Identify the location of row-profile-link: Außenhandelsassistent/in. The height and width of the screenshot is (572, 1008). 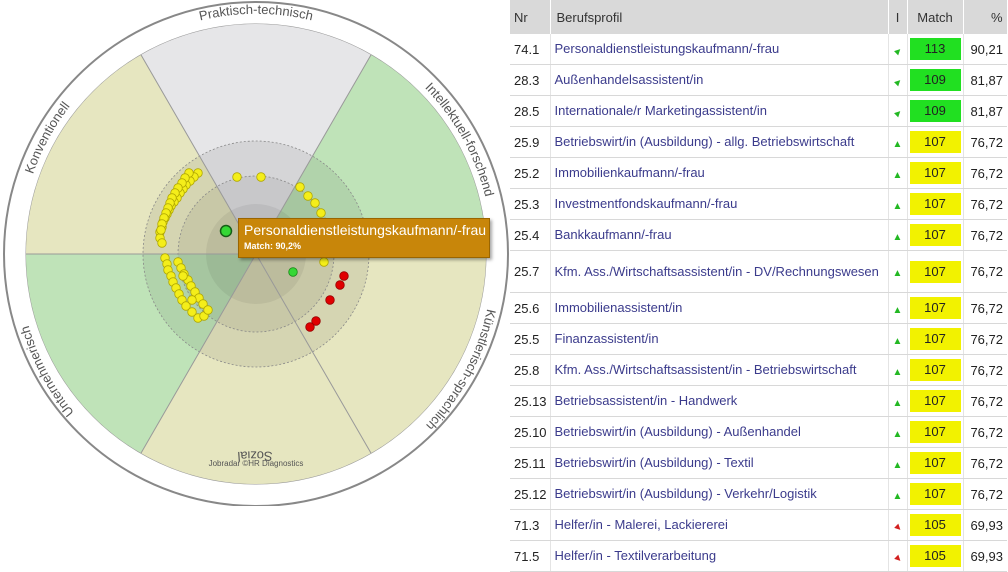
(719, 80).